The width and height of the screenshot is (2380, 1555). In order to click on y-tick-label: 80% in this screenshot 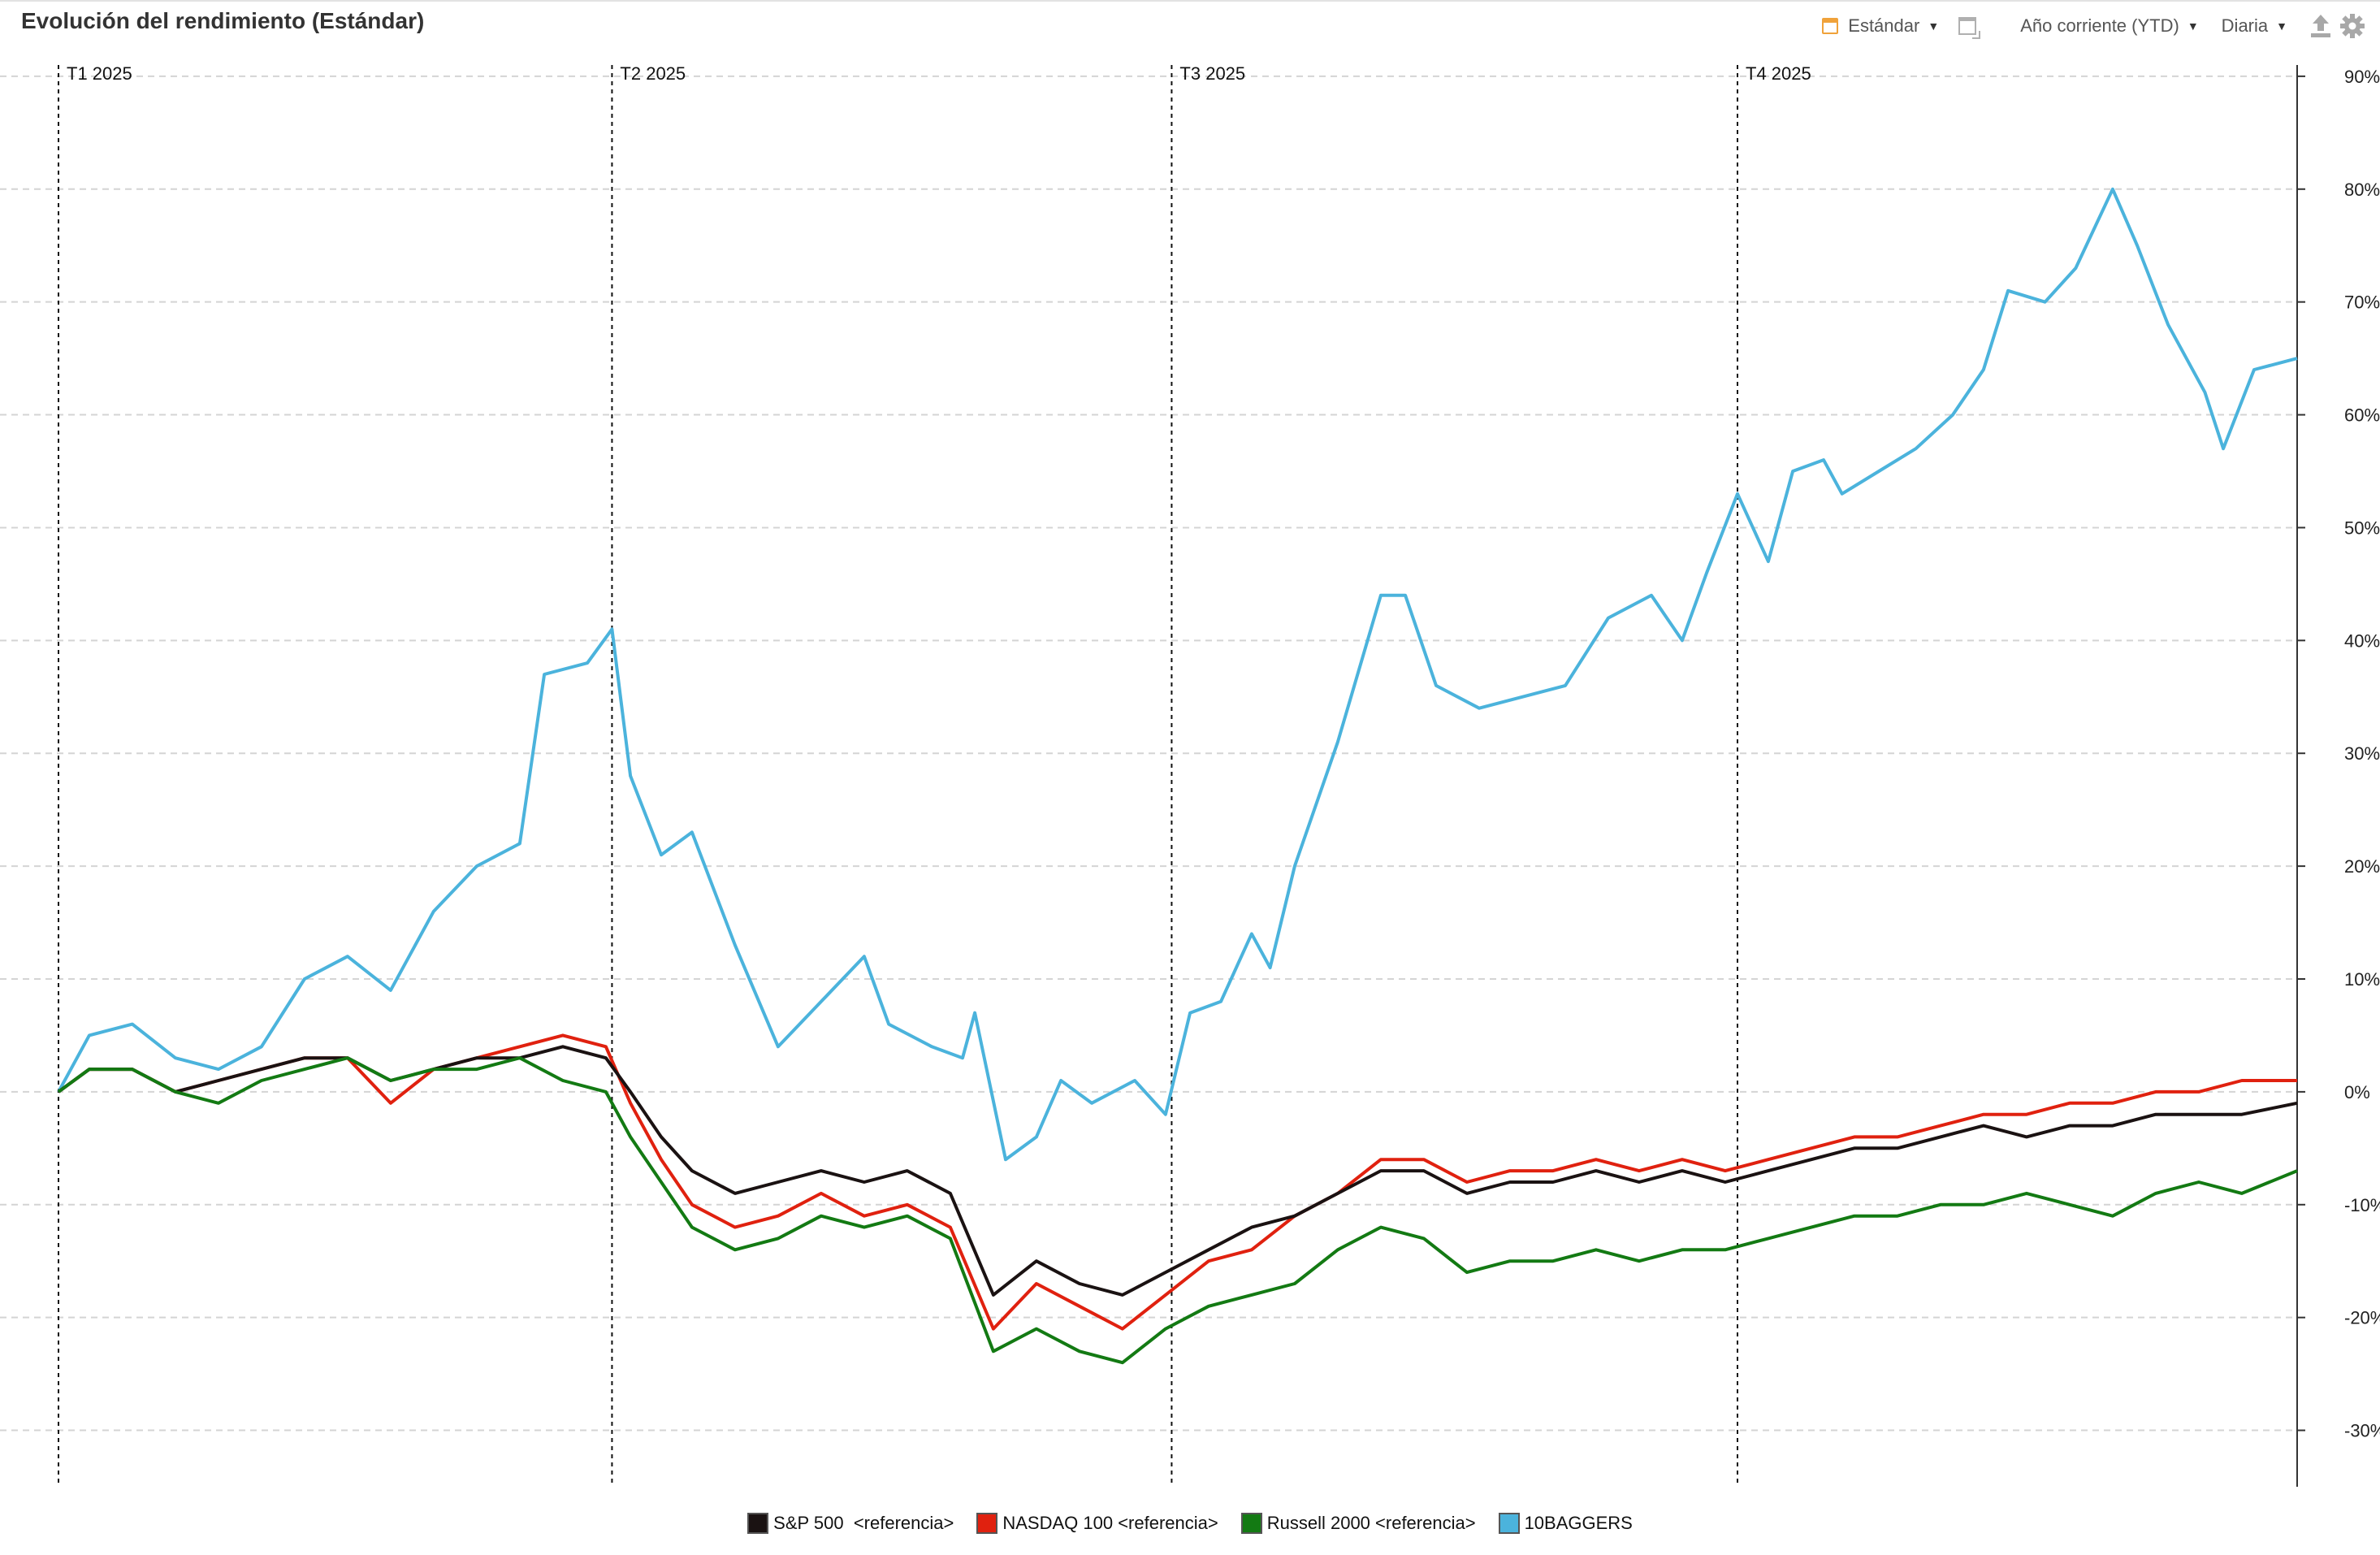, I will do `click(2362, 190)`.